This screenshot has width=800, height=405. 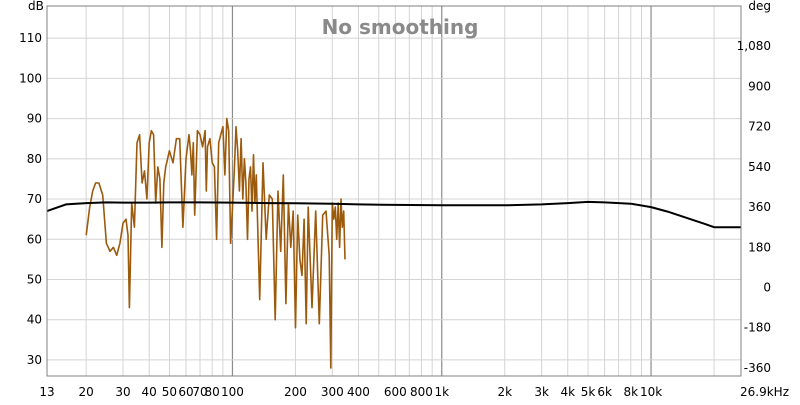 What do you see at coordinates (30, 78) in the screenshot?
I see `left-tick-label: 100` at bounding box center [30, 78].